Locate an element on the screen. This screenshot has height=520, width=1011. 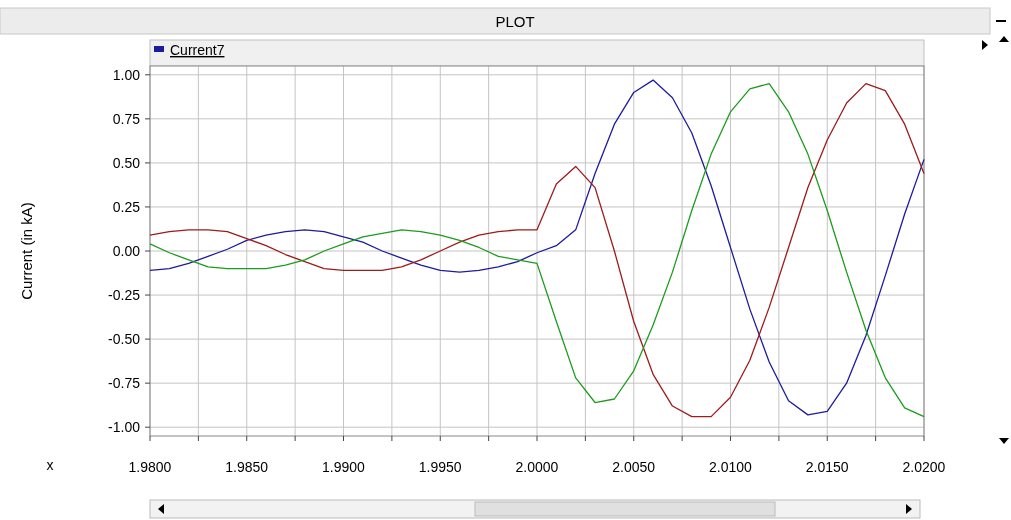
y-tick-label: 0.00 is located at coordinates (126, 251).